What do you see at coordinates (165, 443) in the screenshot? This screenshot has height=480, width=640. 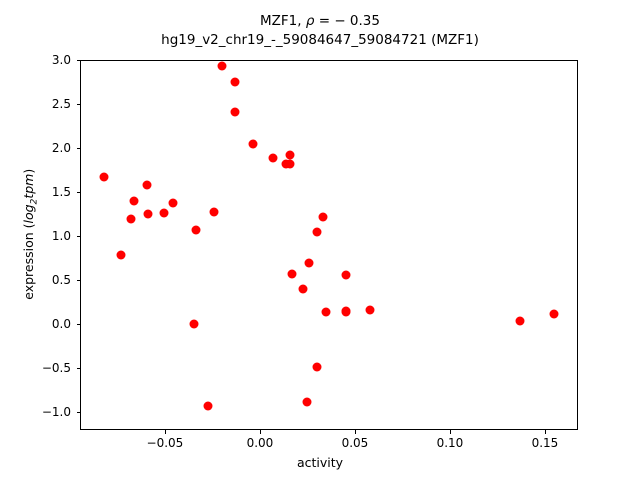 I see `x-tick-label: −0.05` at bounding box center [165, 443].